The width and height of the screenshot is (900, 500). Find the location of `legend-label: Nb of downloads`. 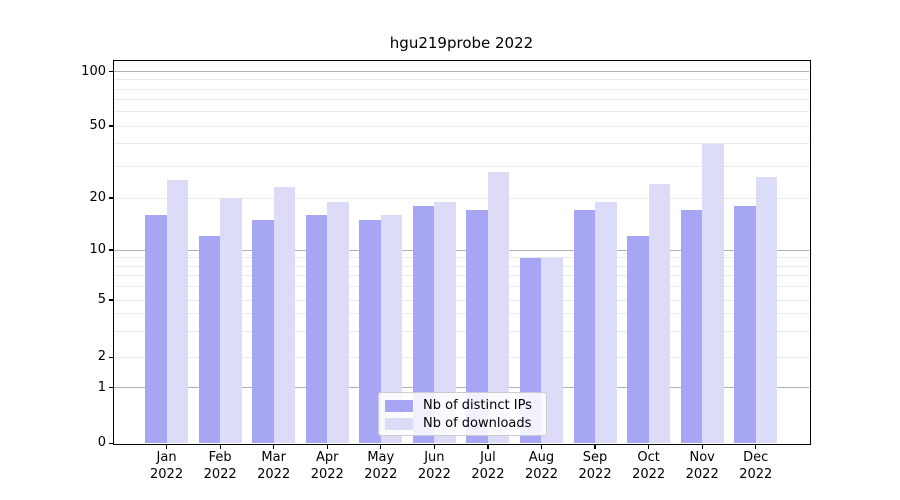

legend-label: Nb of downloads is located at coordinates (477, 423).